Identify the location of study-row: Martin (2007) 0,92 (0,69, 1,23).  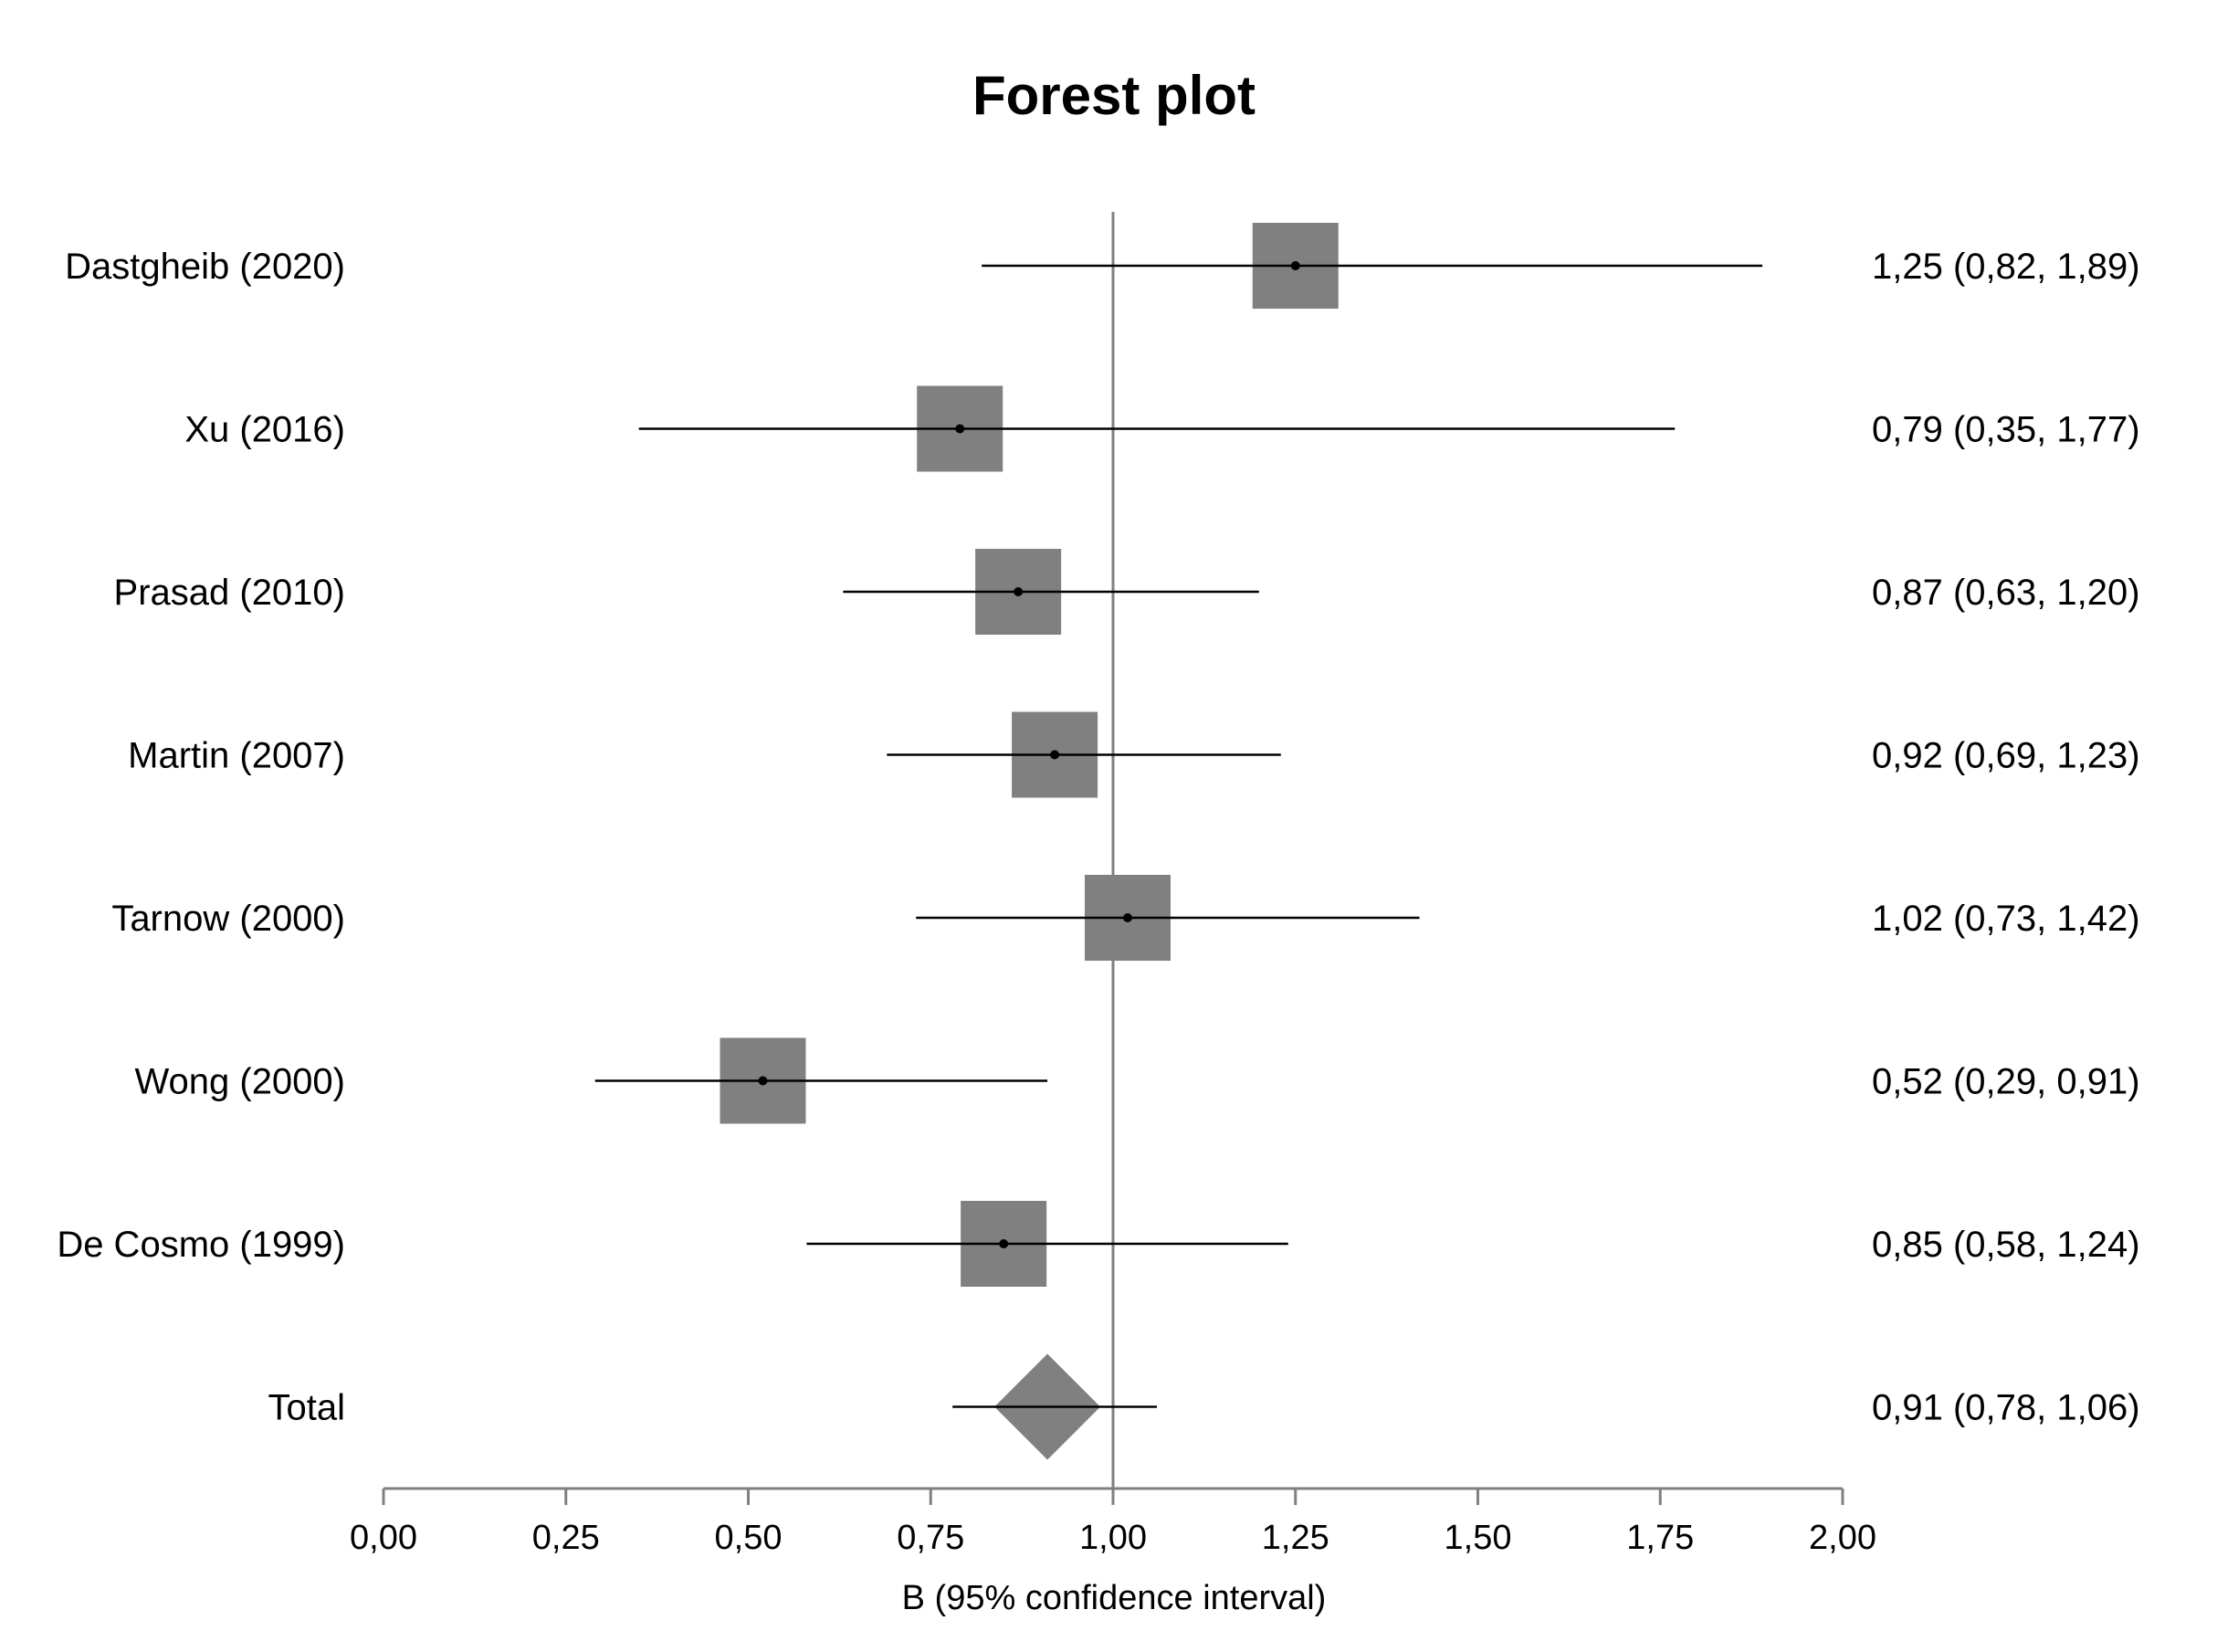
(1134, 754).